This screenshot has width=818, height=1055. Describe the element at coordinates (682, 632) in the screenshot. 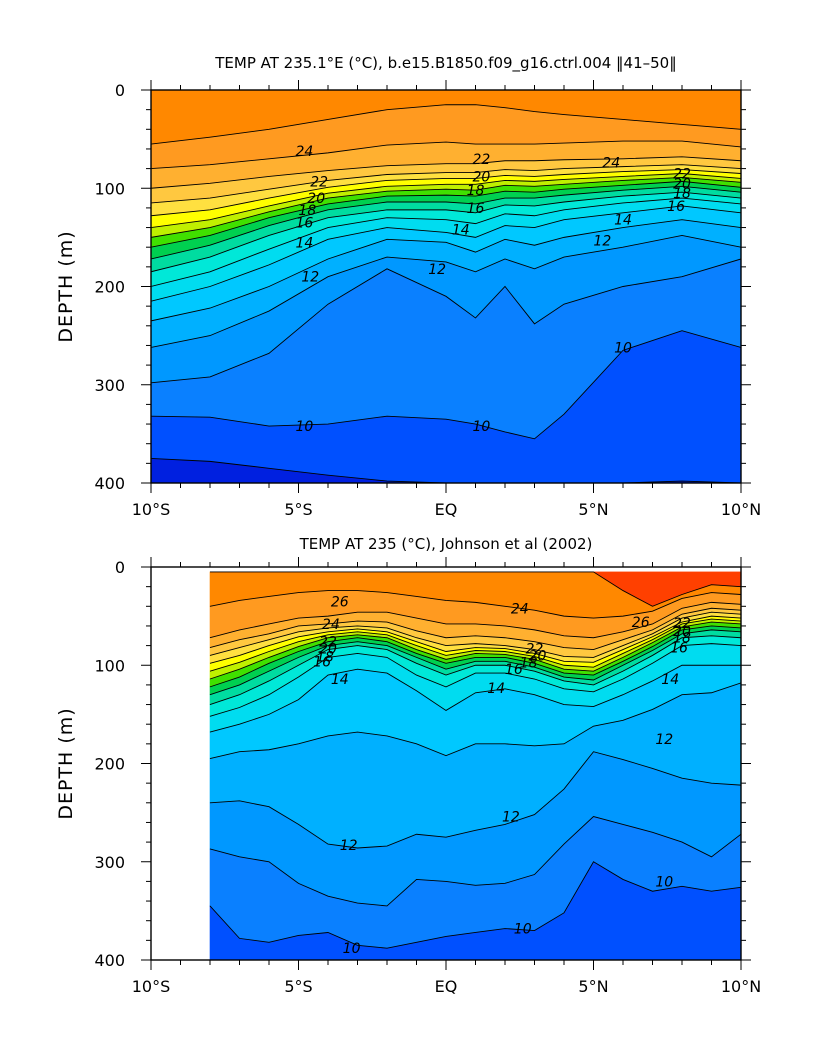

I see `contour-label-15: 20` at that location.